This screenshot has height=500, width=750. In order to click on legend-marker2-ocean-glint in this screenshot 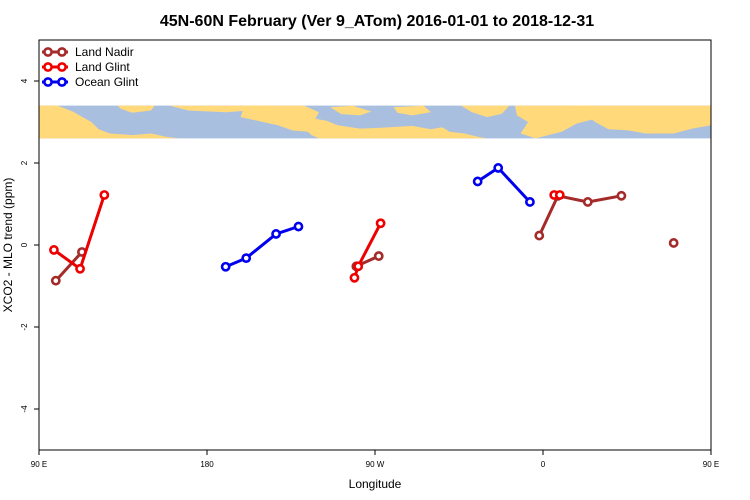, I will do `click(62, 82)`.